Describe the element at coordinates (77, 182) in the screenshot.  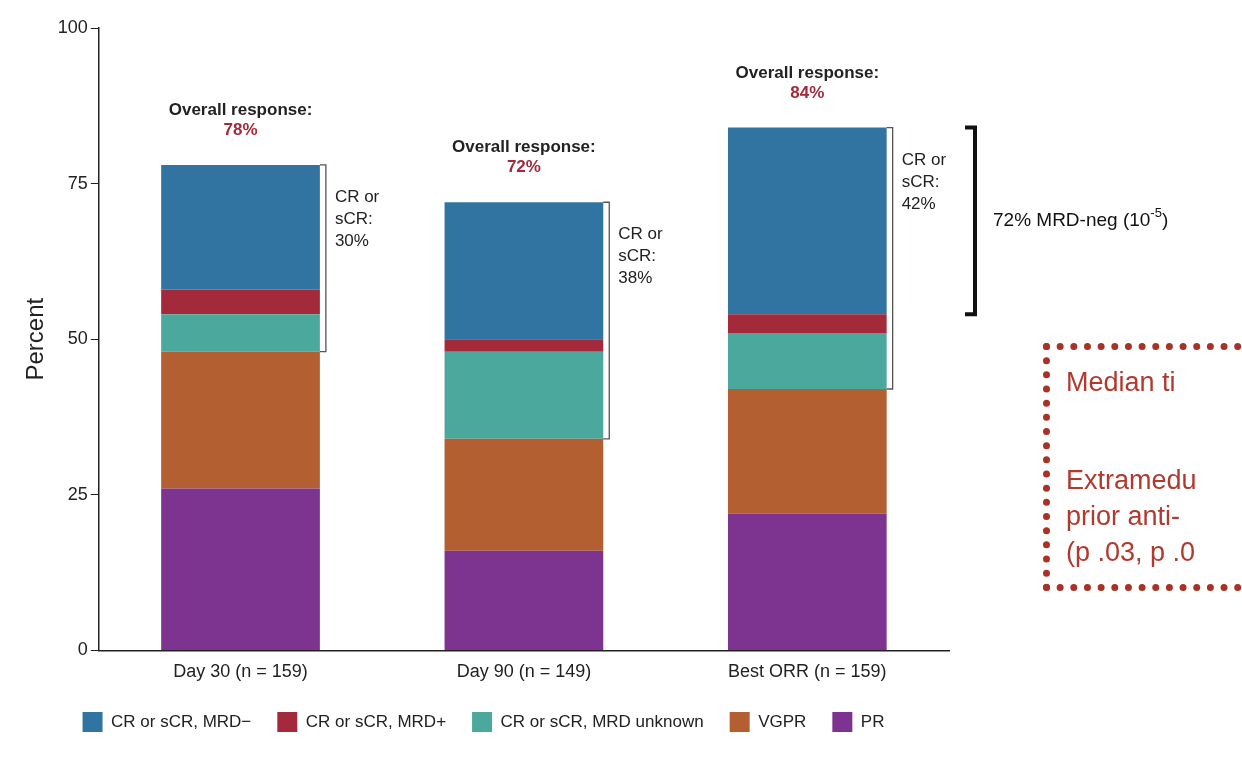
I see `y-tick-label: 75` at that location.